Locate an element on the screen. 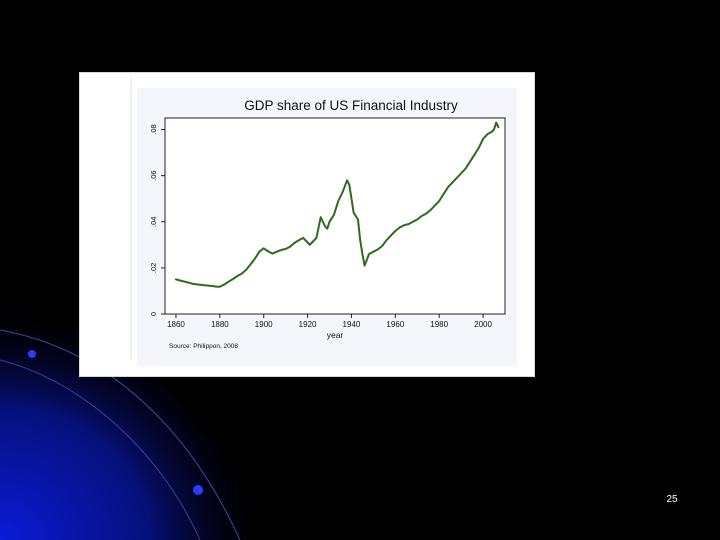 This screenshot has height=540, width=720. source-note: Source: Philippon, 2008 is located at coordinates (203, 346).